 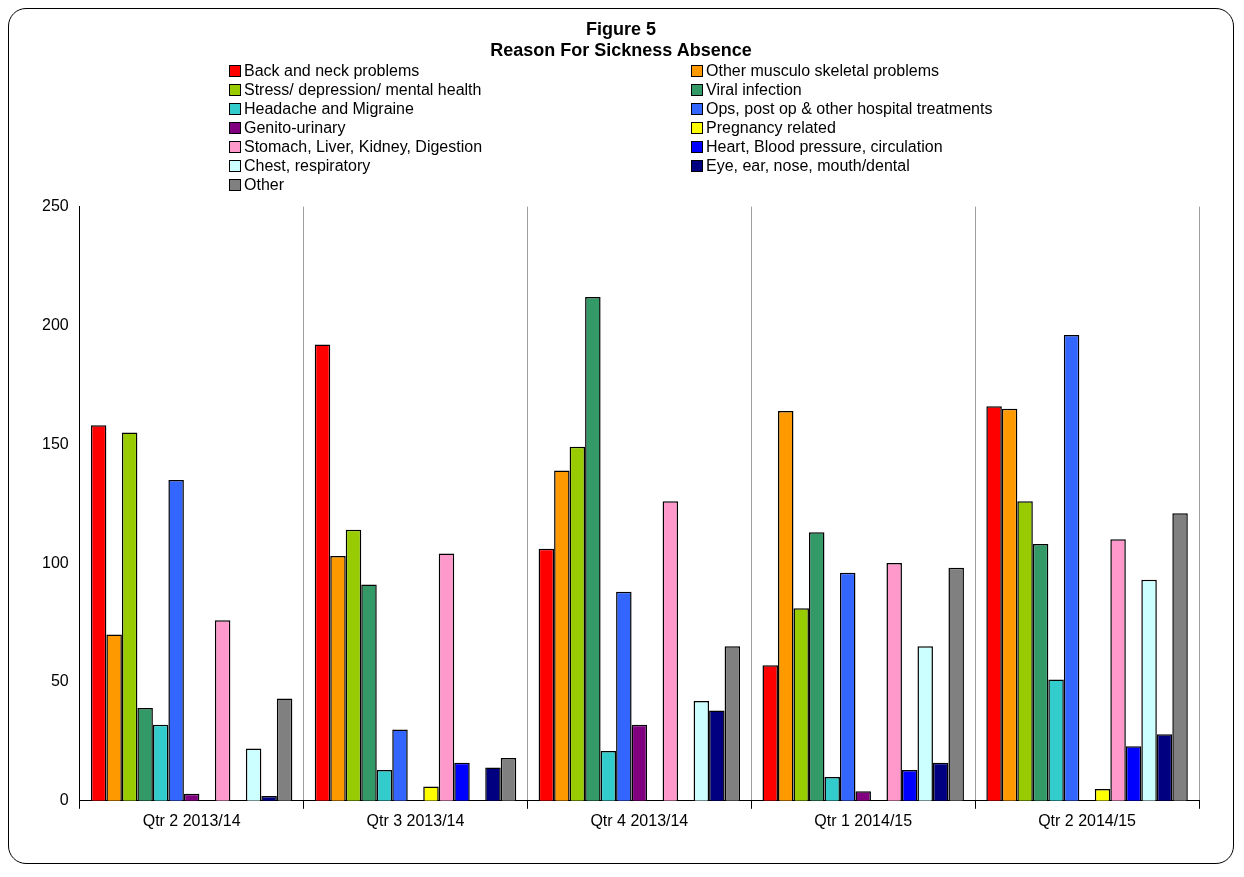 I want to click on y-tick-label: 0, so click(x=64, y=800).